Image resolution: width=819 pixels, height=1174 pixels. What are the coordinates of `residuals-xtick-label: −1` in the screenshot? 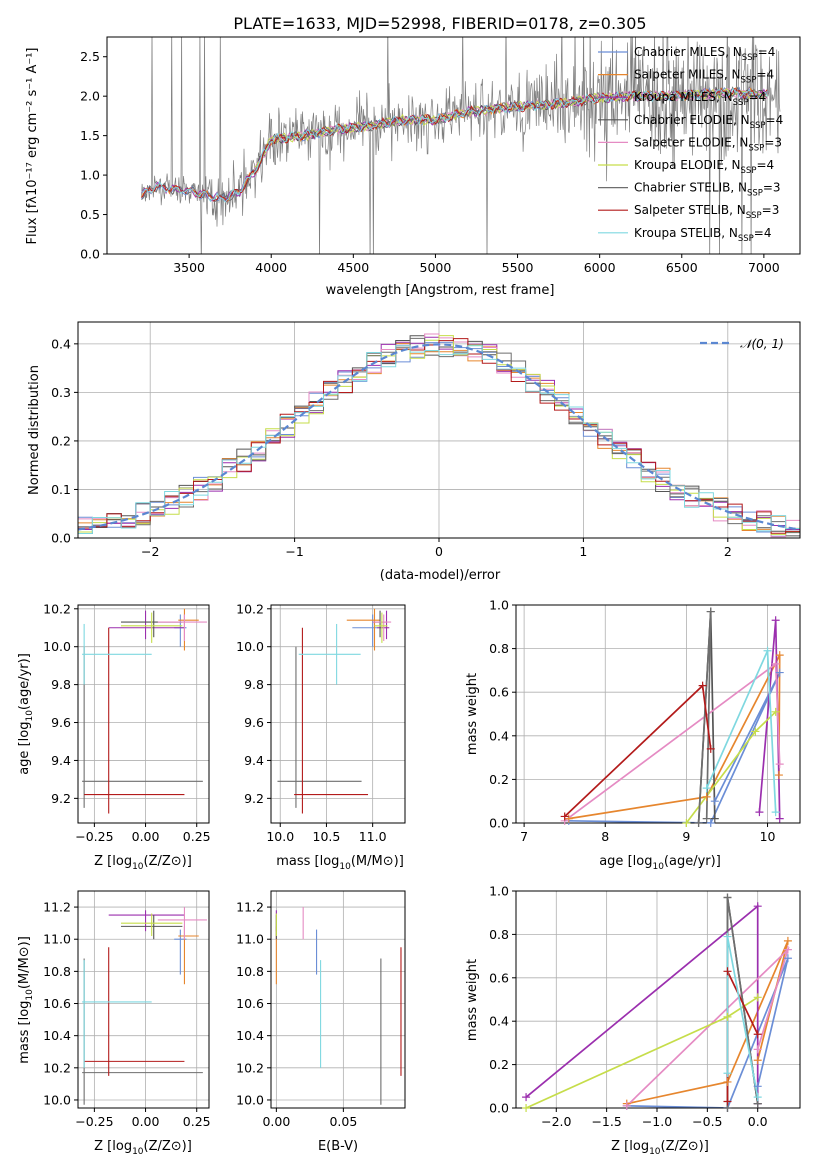 It's located at (294, 551).